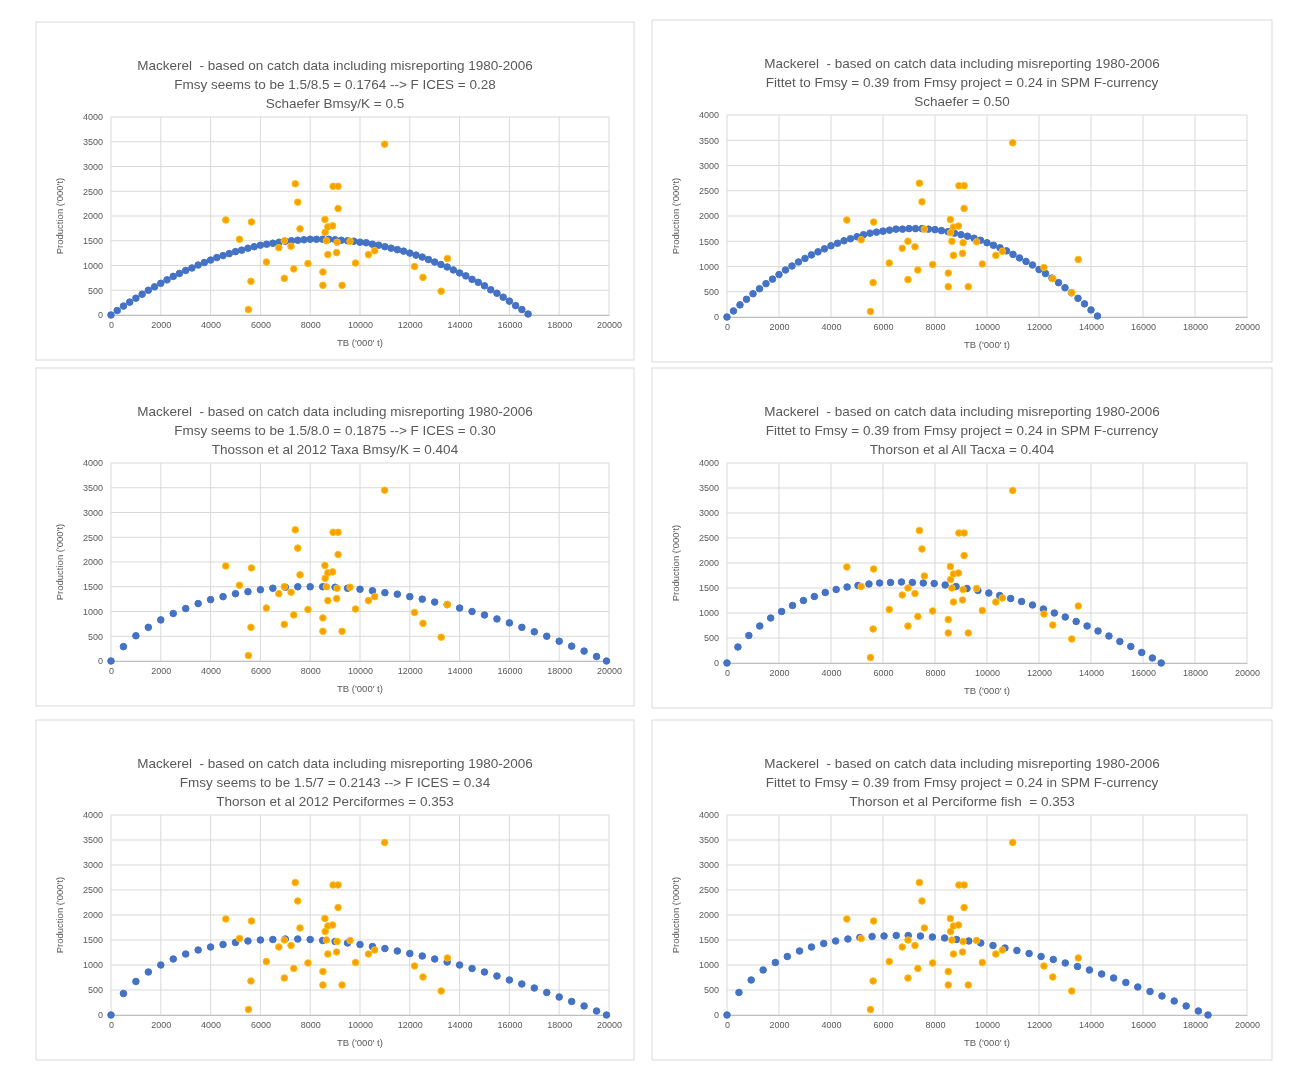 This screenshot has width=1292, height=1068. Describe the element at coordinates (962, 92) in the screenshot. I see `chart-subtitle: Fittet to Fmsy = 0.39 from Fmsy project = 0.24 in SPM F-currency Schaefer = 0.50` at that location.